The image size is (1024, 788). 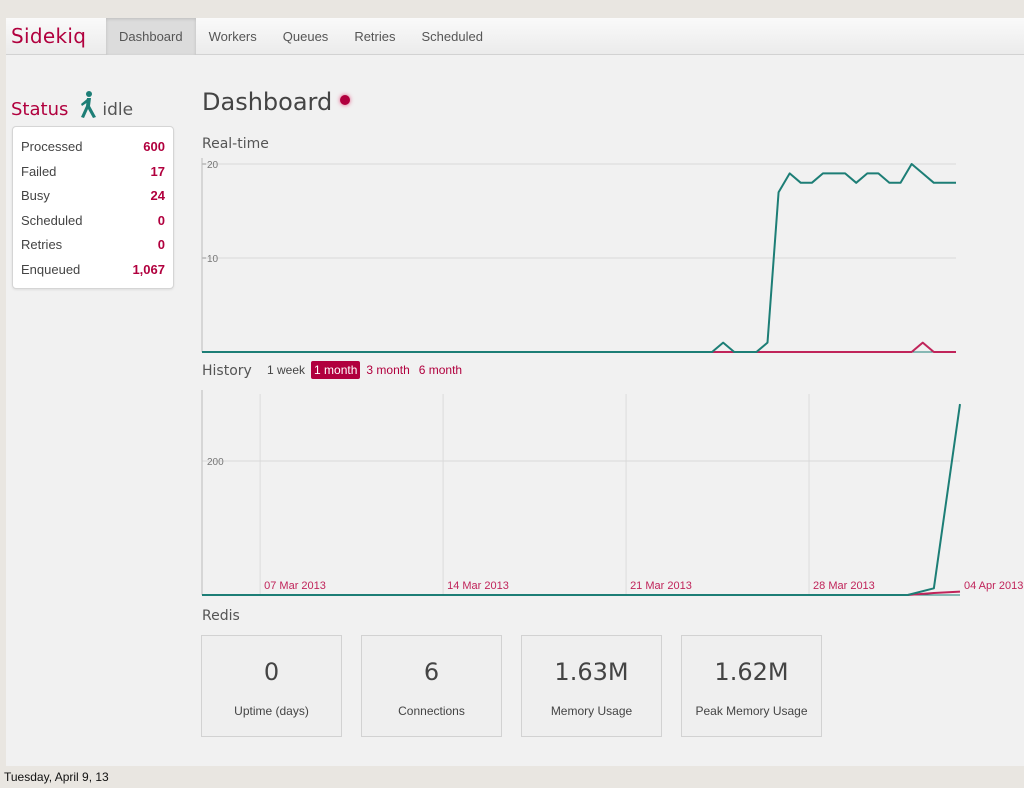 I want to click on summary-label: Retries, so click(x=42, y=244).